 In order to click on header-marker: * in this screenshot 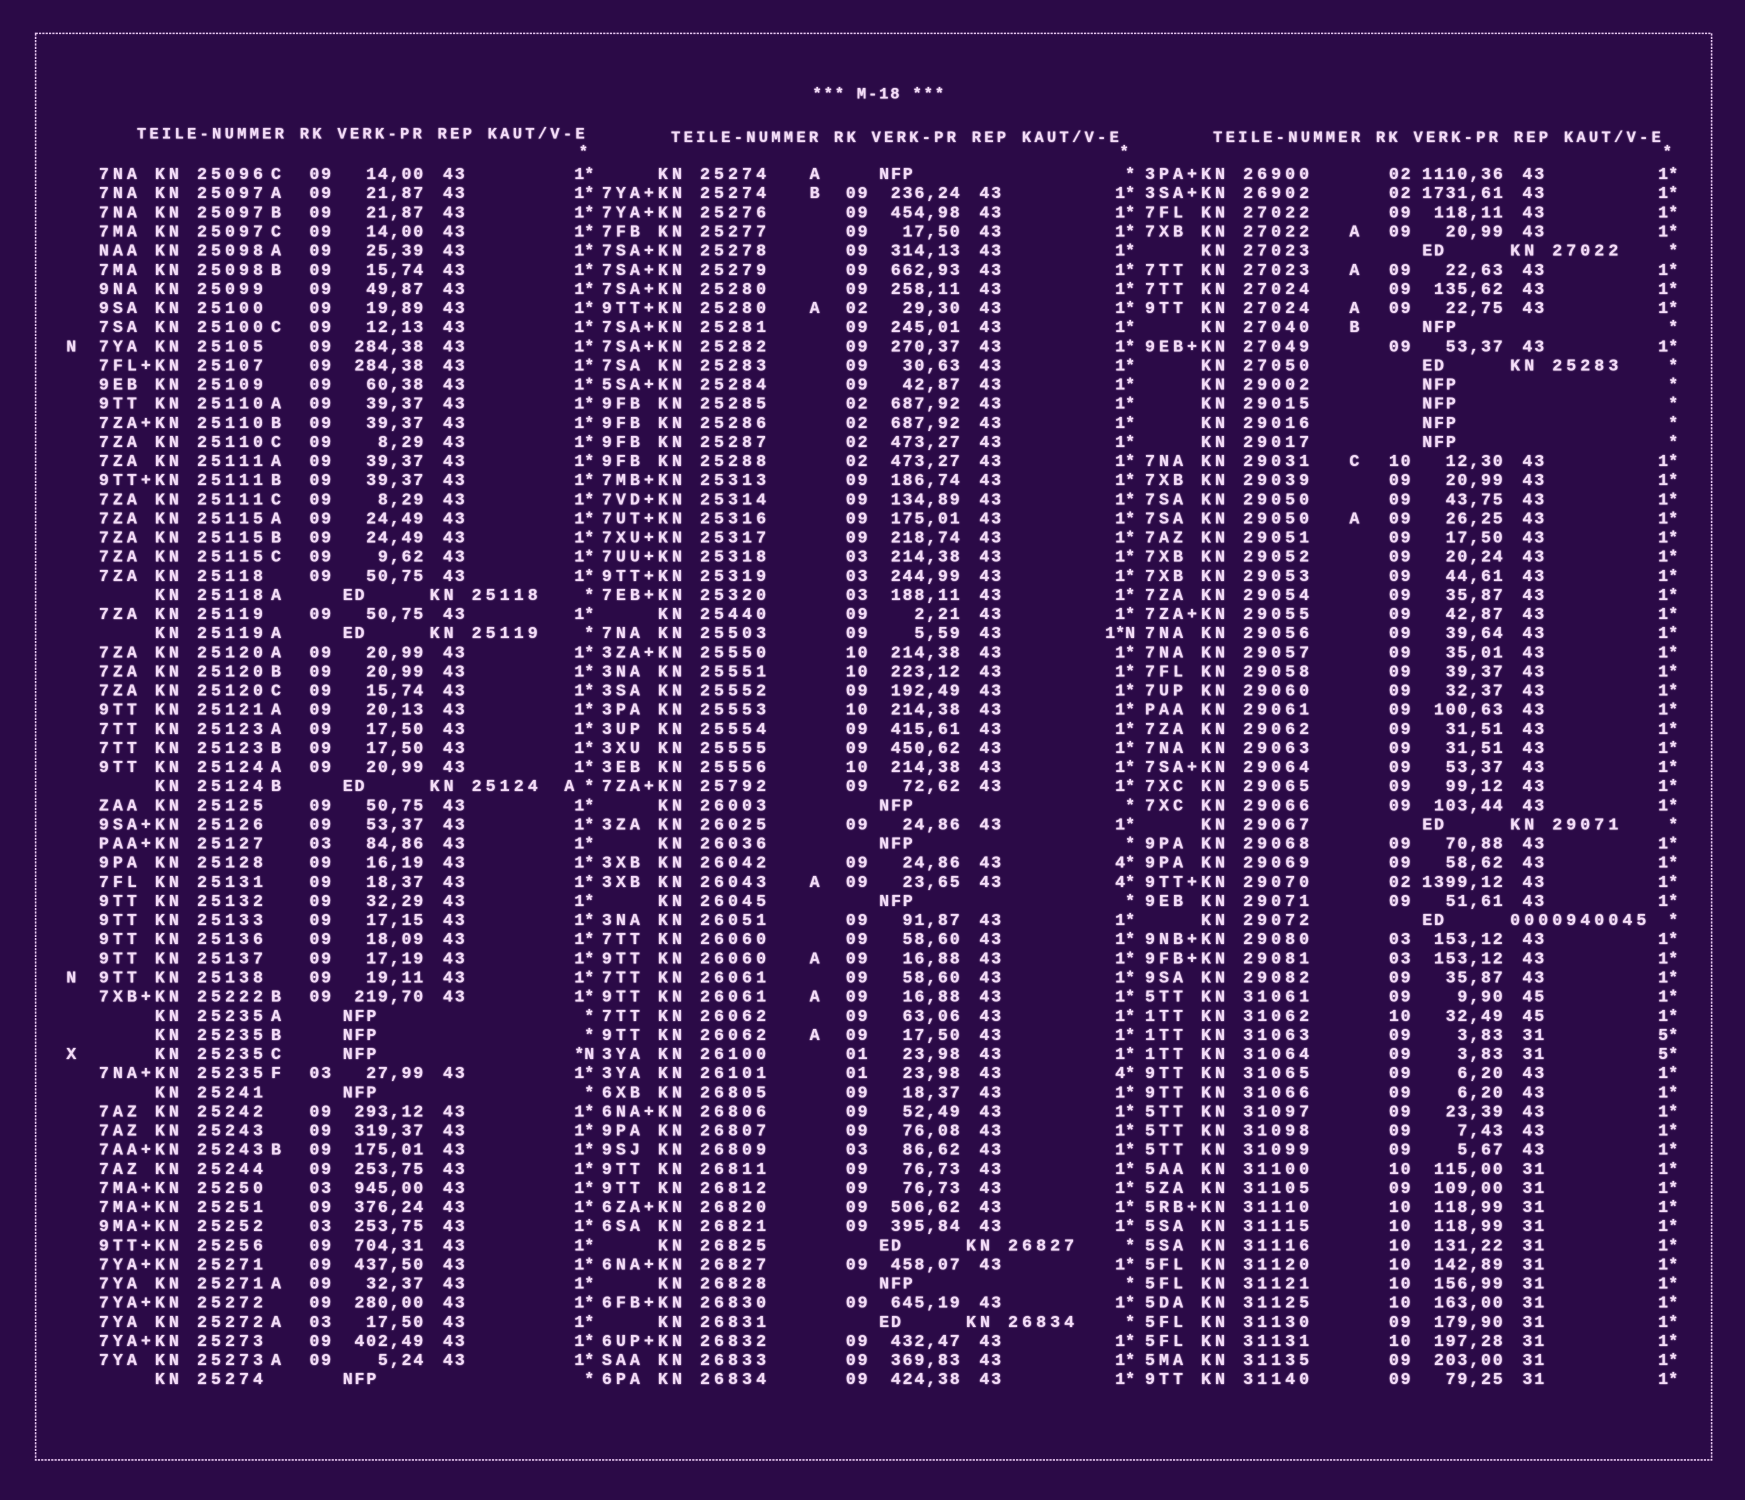, I will do `click(1668, 153)`.